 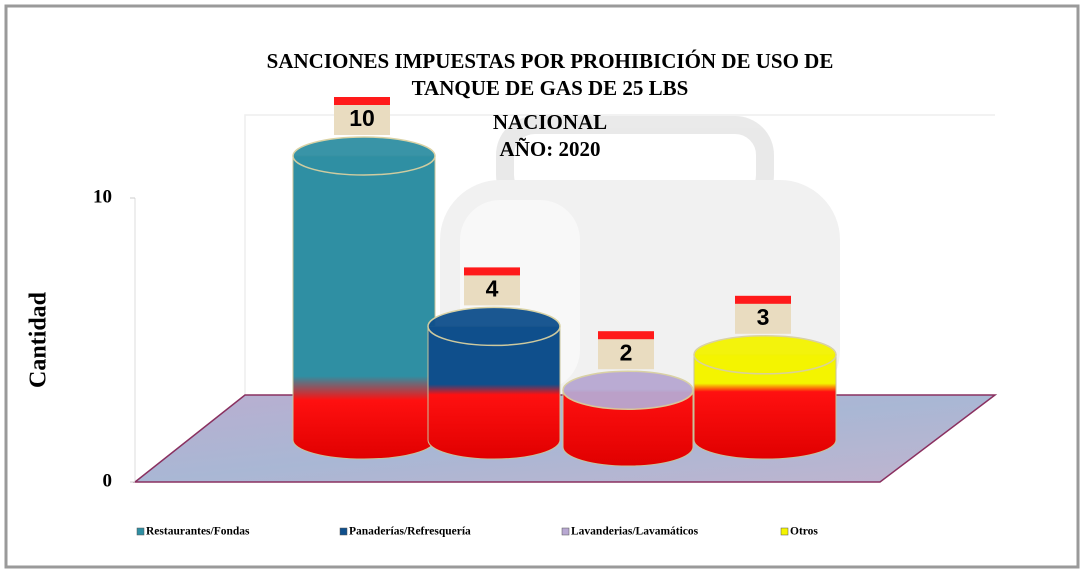 I want to click on chart-subtitle: NACIONAL, so click(x=550, y=122).